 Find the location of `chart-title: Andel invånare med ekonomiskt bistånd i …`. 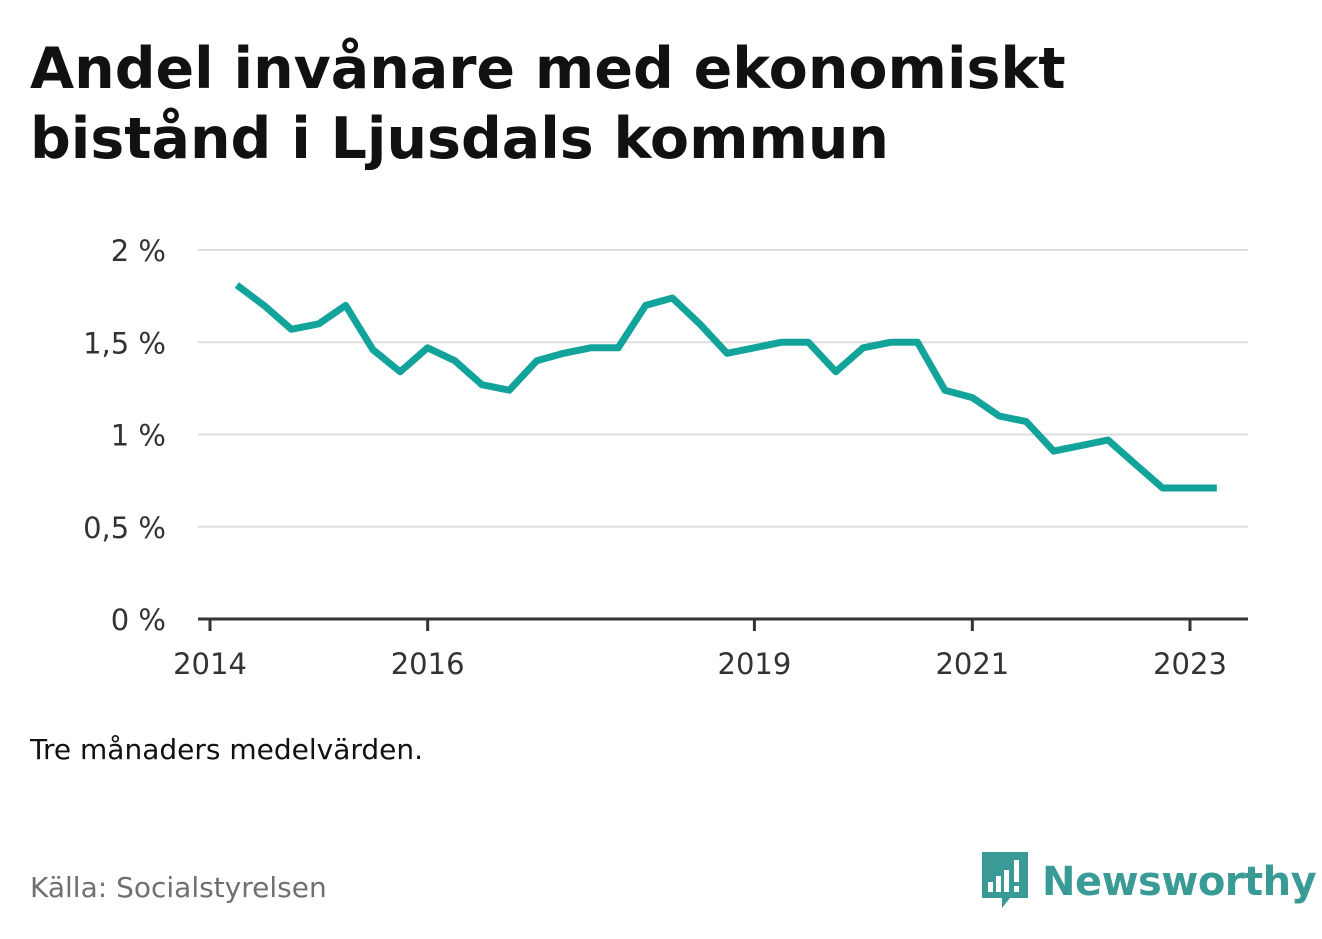

chart-title: Andel invånare med ekonomiskt bistånd i … is located at coordinates (548, 104).